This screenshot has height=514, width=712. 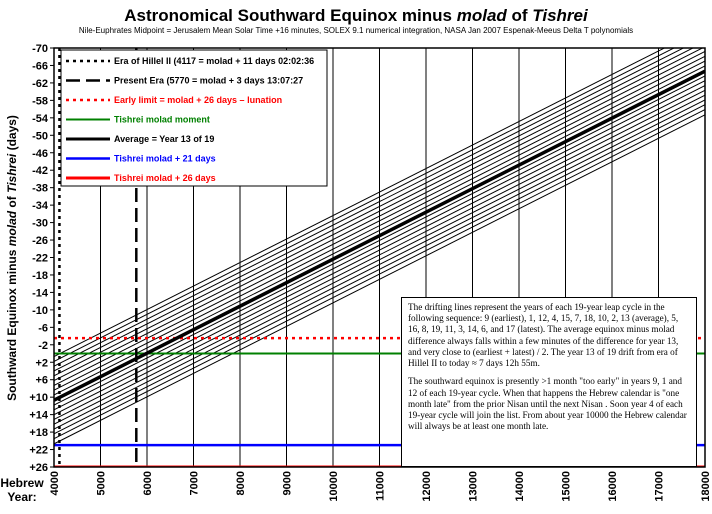 What do you see at coordinates (40, 206) in the screenshot?
I see `y-tick-label: -34` at bounding box center [40, 206].